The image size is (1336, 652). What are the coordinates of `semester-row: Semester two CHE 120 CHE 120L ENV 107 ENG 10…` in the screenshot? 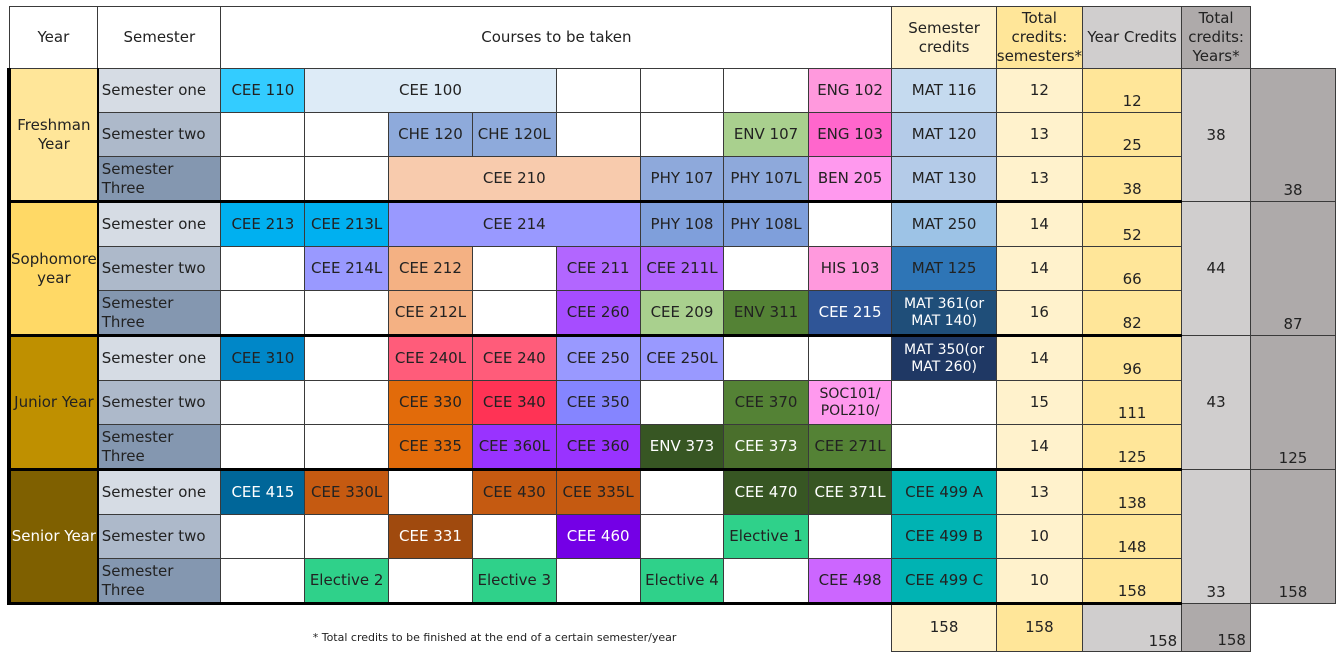 It's located at (672, 134).